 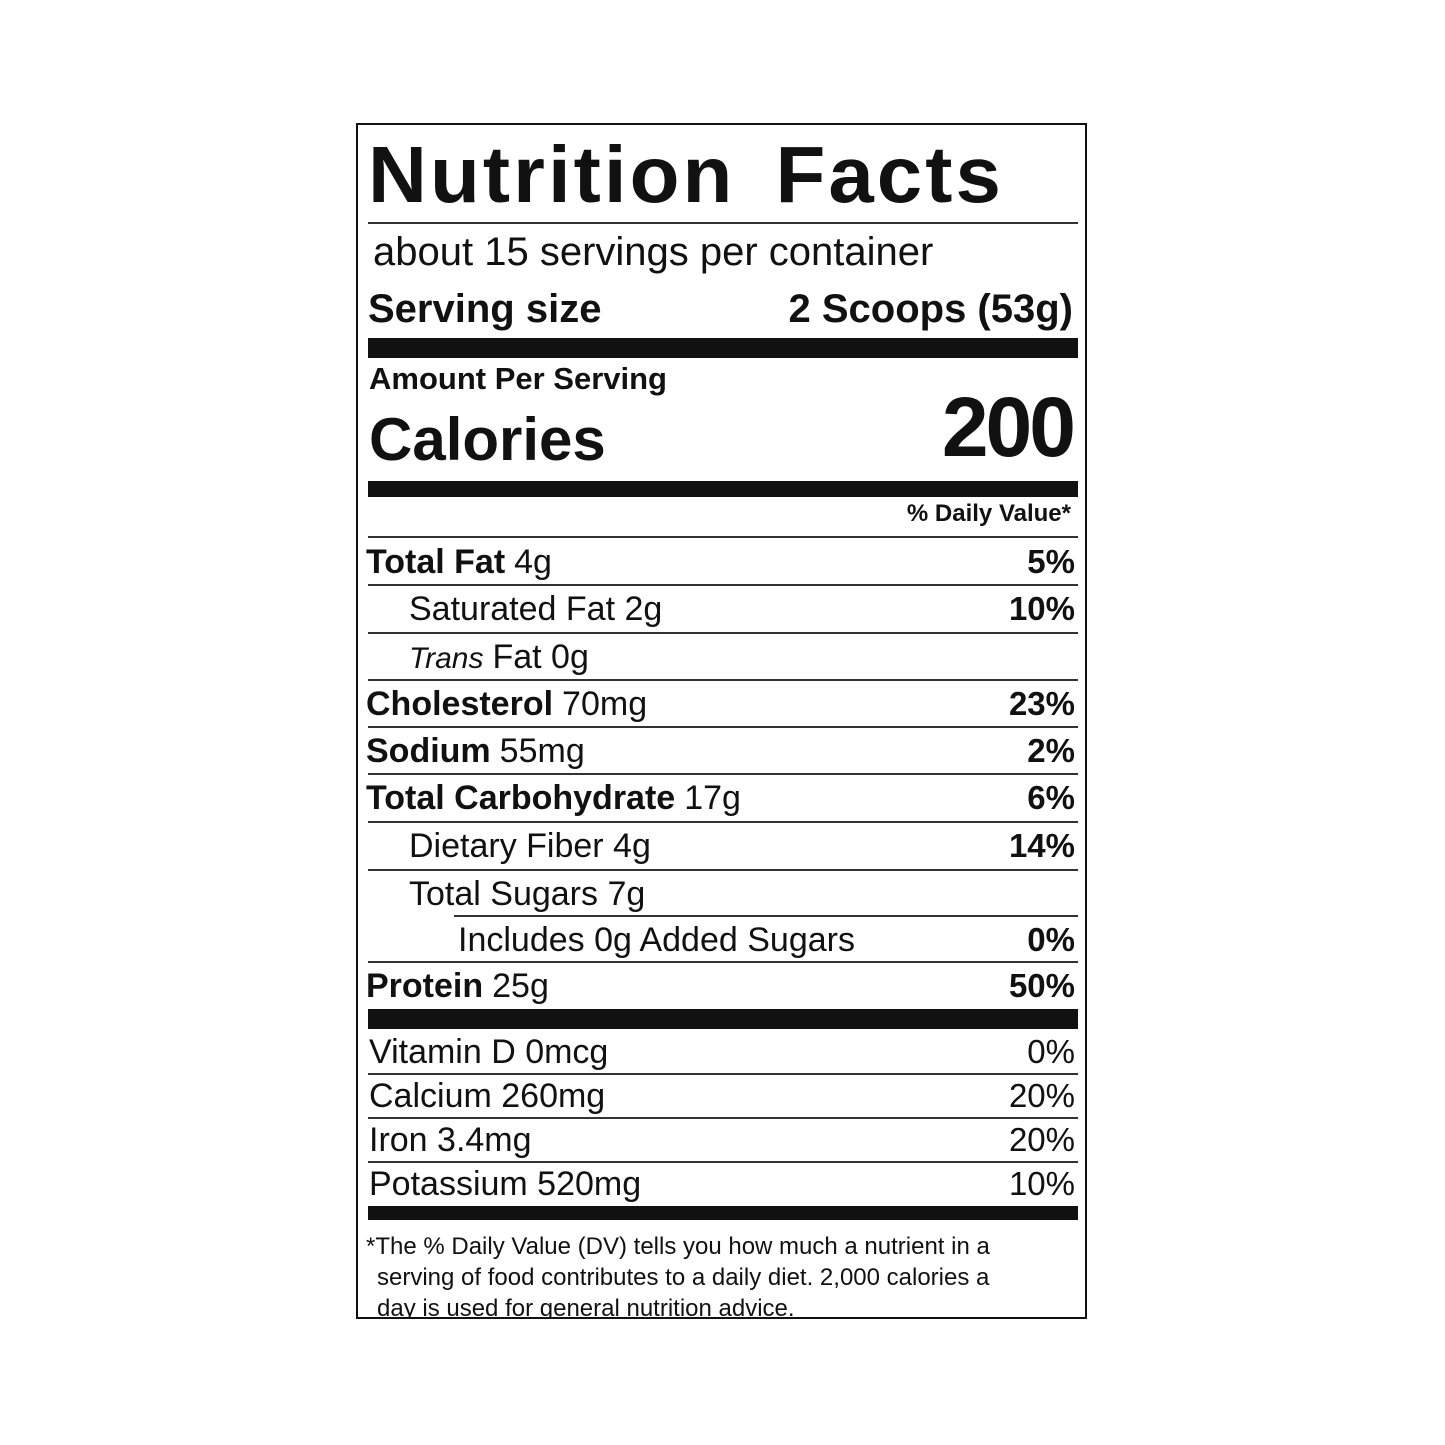 I want to click on nutrient-row-total-sugars: Total Sugars 7g, so click(x=720, y=894).